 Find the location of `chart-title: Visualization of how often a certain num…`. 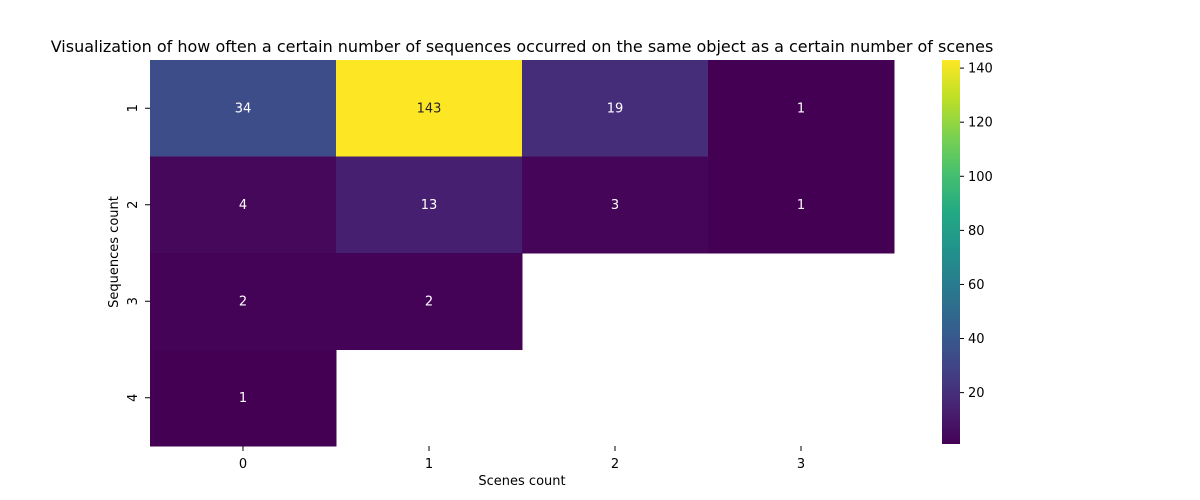

chart-title: Visualization of how often a certain num… is located at coordinates (522, 46).